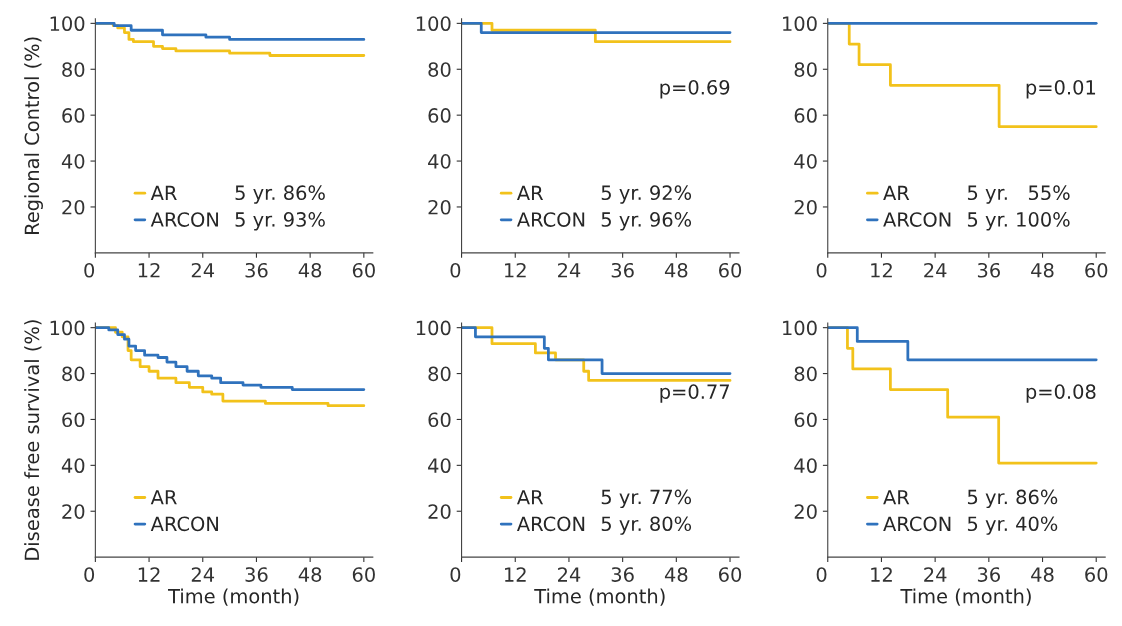 The width and height of the screenshot is (1122, 626). I want to click on annotation: 5 yr. 40%, so click(1012, 525).